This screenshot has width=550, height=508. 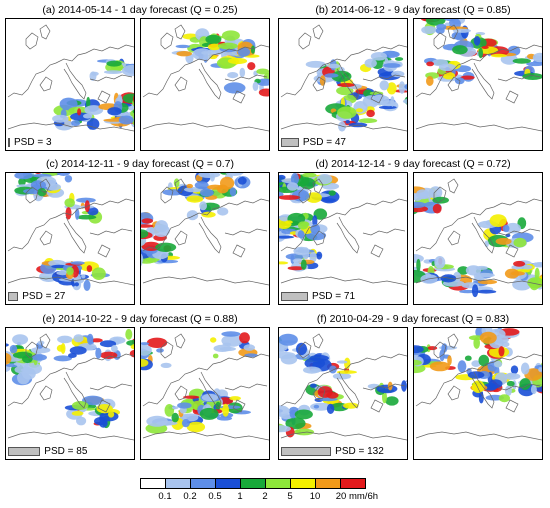 What do you see at coordinates (324, 142) in the screenshot?
I see `psd-label: PSD = 47` at bounding box center [324, 142].